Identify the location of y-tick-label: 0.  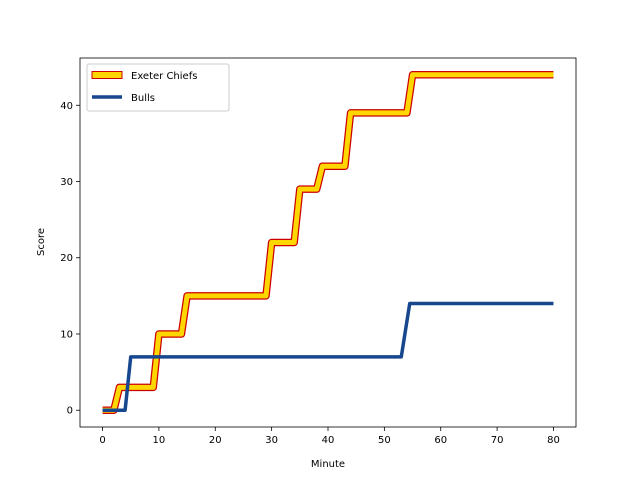
(70, 411).